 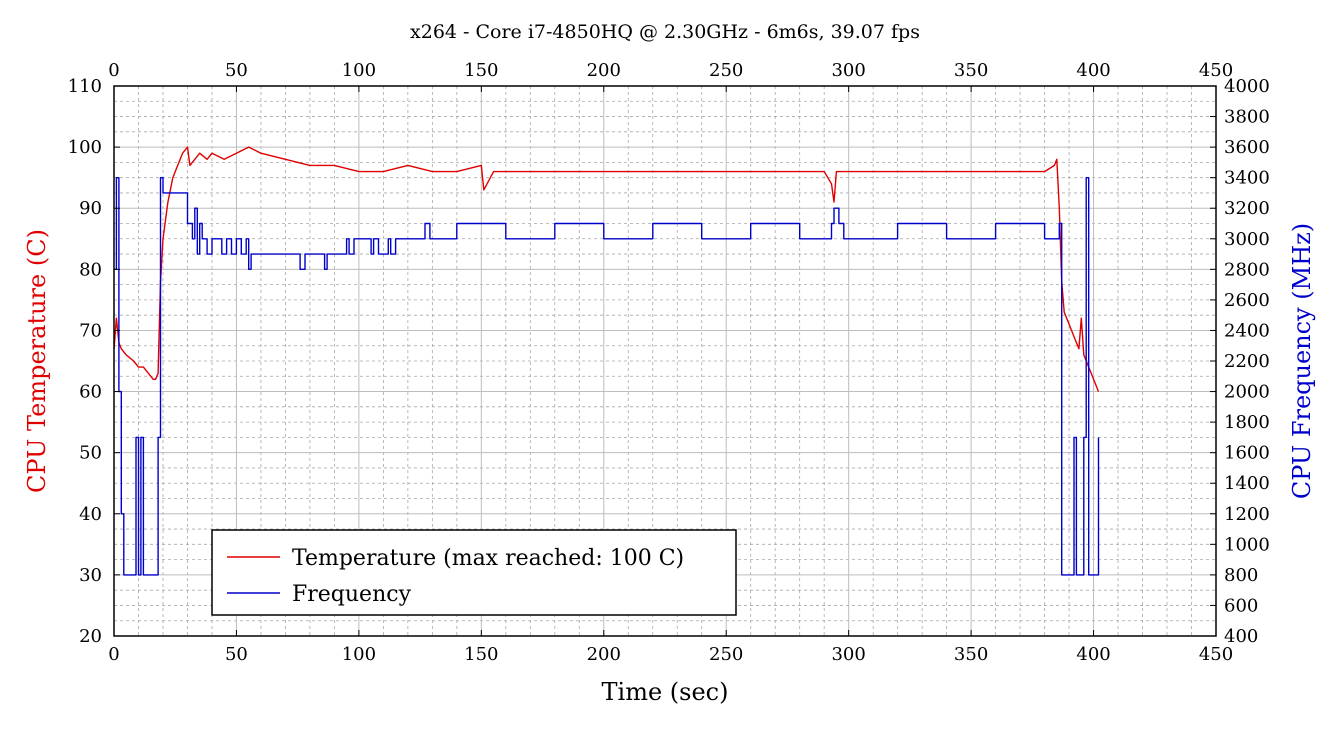 I want to click on right-y-tick-label: 2200, so click(x=1247, y=361).